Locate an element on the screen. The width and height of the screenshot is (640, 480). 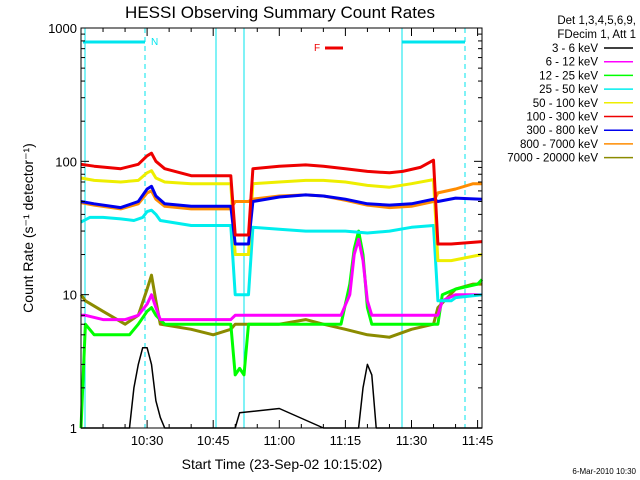
y-tick-label: 100 is located at coordinates (66, 161).